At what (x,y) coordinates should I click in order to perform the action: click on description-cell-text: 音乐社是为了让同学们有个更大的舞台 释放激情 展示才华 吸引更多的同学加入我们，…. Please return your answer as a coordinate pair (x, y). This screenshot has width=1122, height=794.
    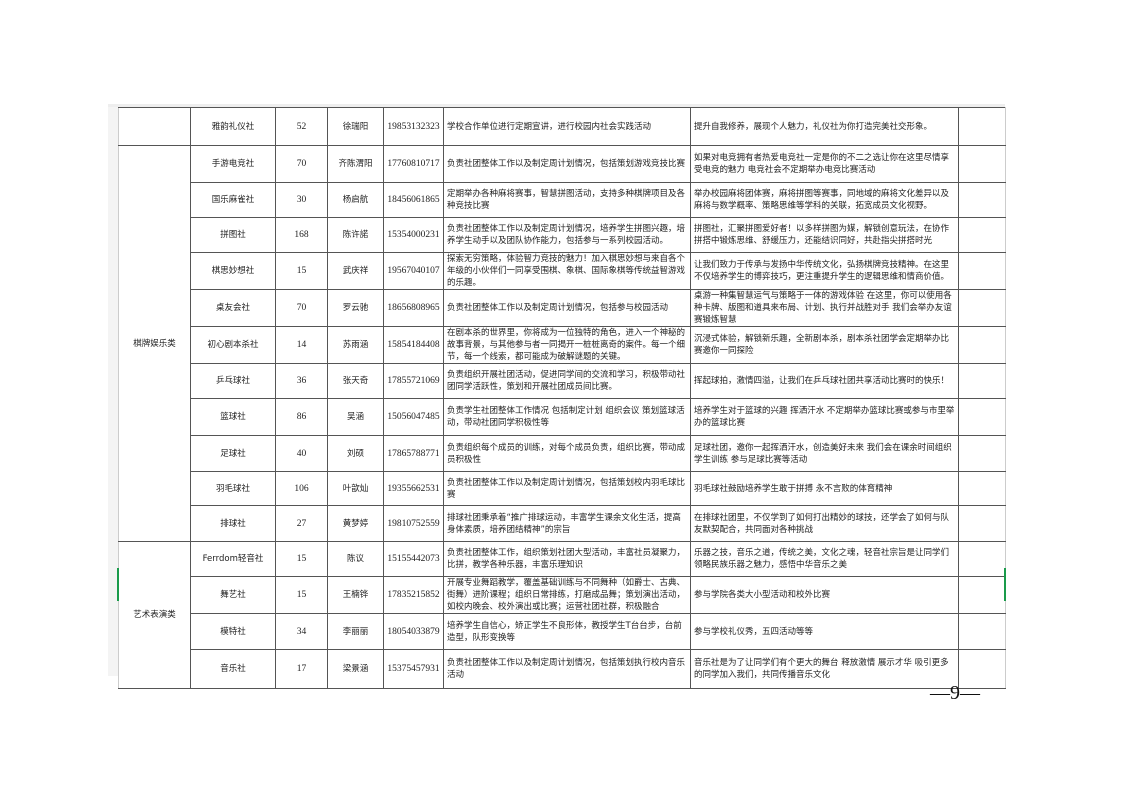
    Looking at the image, I should click on (821, 669).